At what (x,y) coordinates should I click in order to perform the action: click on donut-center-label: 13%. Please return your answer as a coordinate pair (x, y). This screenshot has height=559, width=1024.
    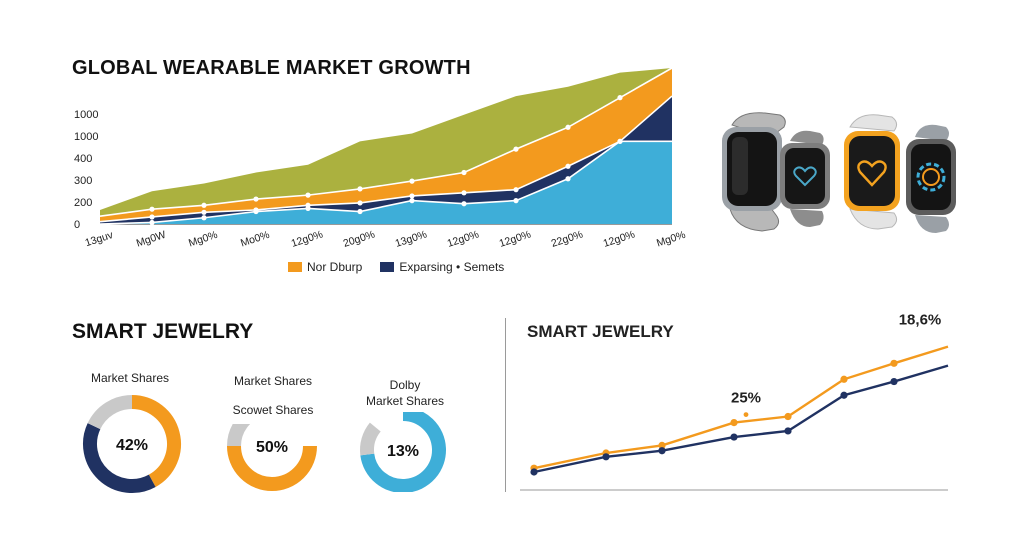
    Looking at the image, I should click on (403, 451).